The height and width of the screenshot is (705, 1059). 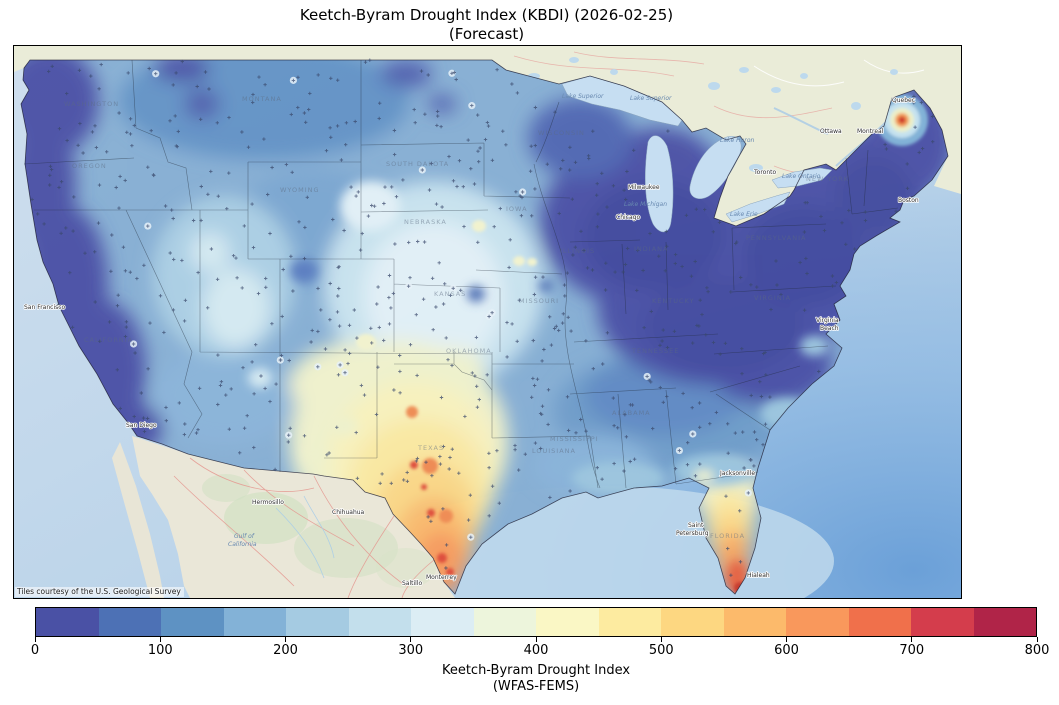 I want to click on lake-label: Lake Ontario, so click(x=801, y=176).